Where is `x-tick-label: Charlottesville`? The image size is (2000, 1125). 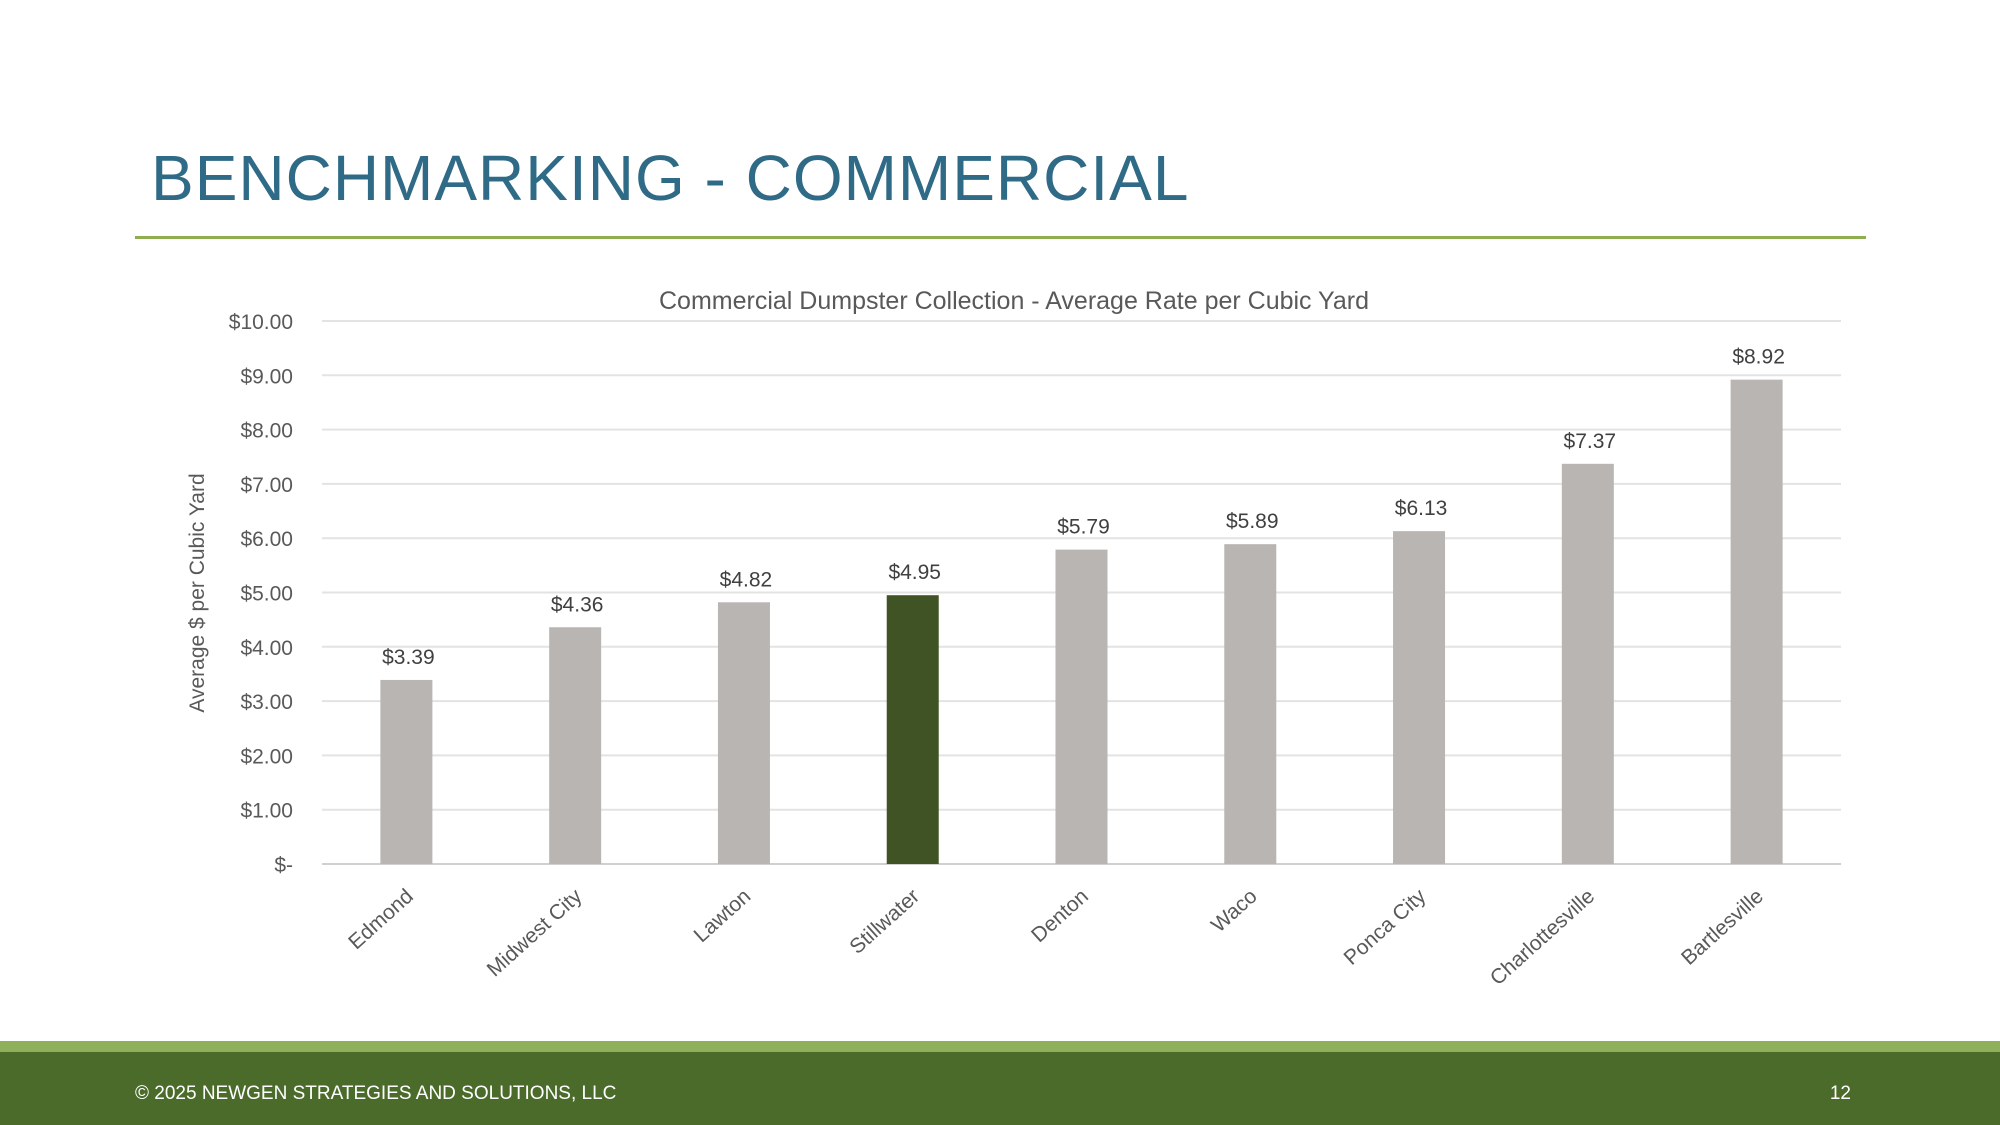
x-tick-label: Charlottesville is located at coordinates (1542, 937).